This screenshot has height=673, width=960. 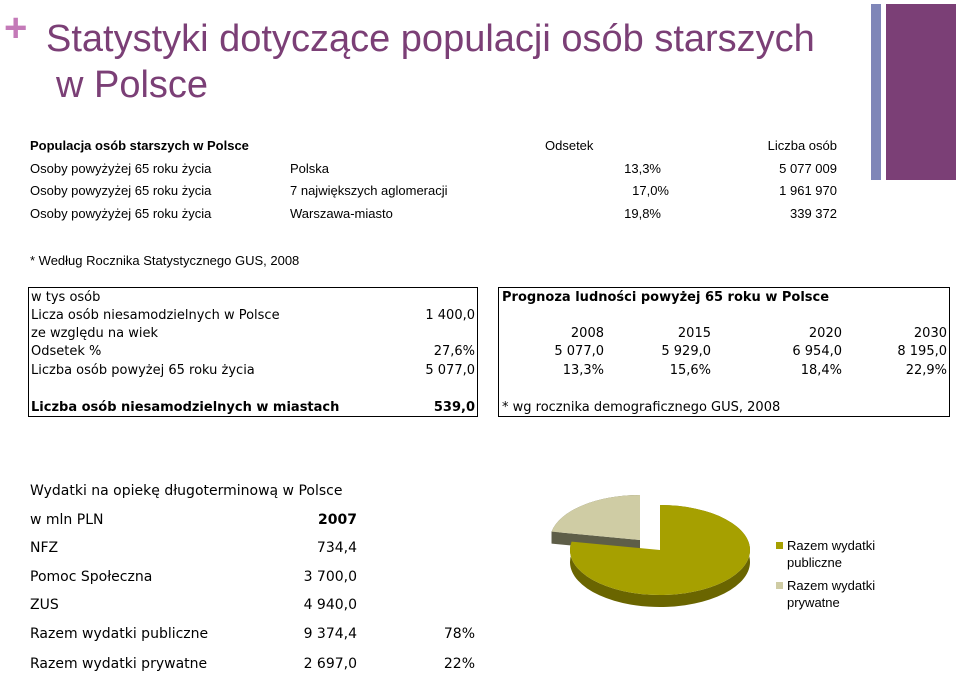 I want to click on legend-item-private: Razem wydatki prywatne, so click(x=836, y=594).